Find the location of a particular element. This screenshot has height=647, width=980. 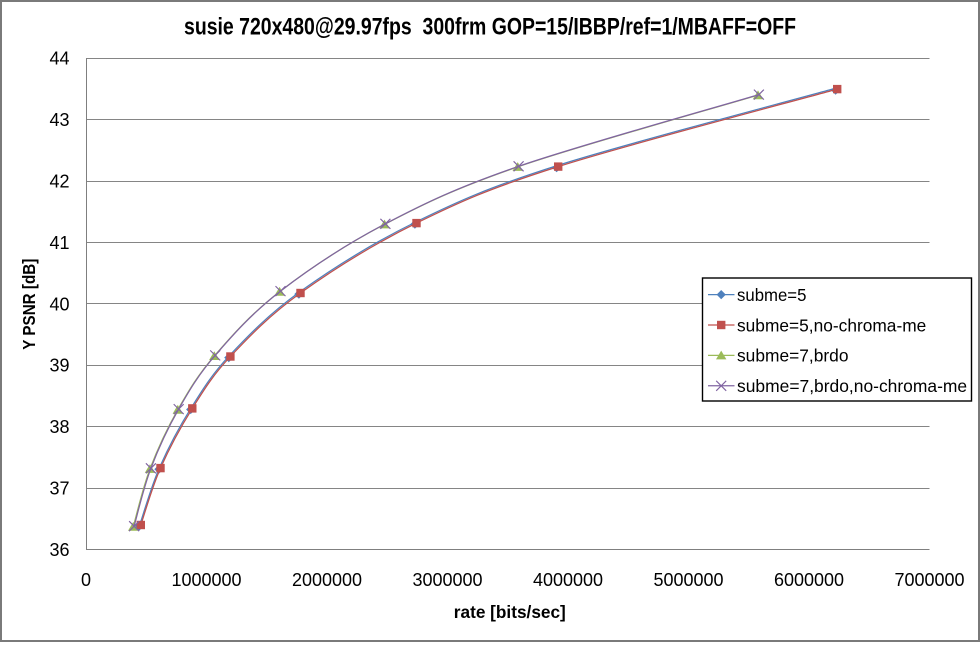

svg-text: 42 is located at coordinates (59, 182).